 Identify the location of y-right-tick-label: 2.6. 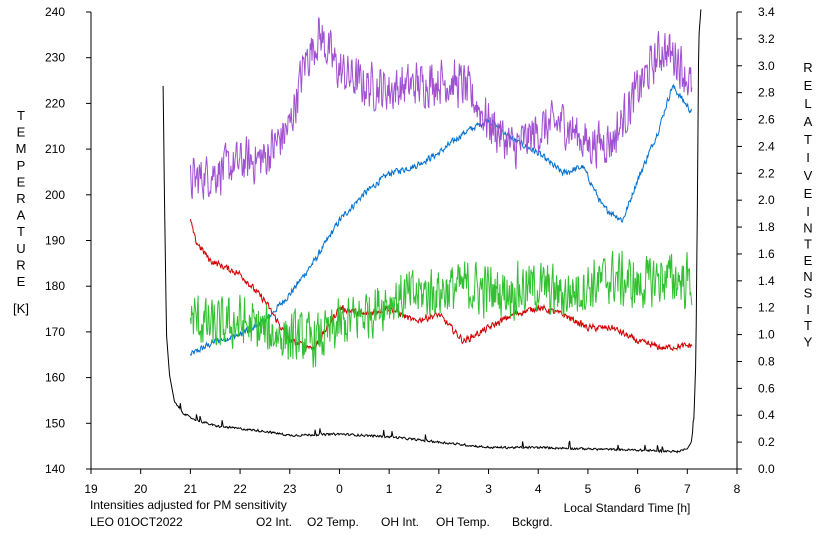
(766, 120).